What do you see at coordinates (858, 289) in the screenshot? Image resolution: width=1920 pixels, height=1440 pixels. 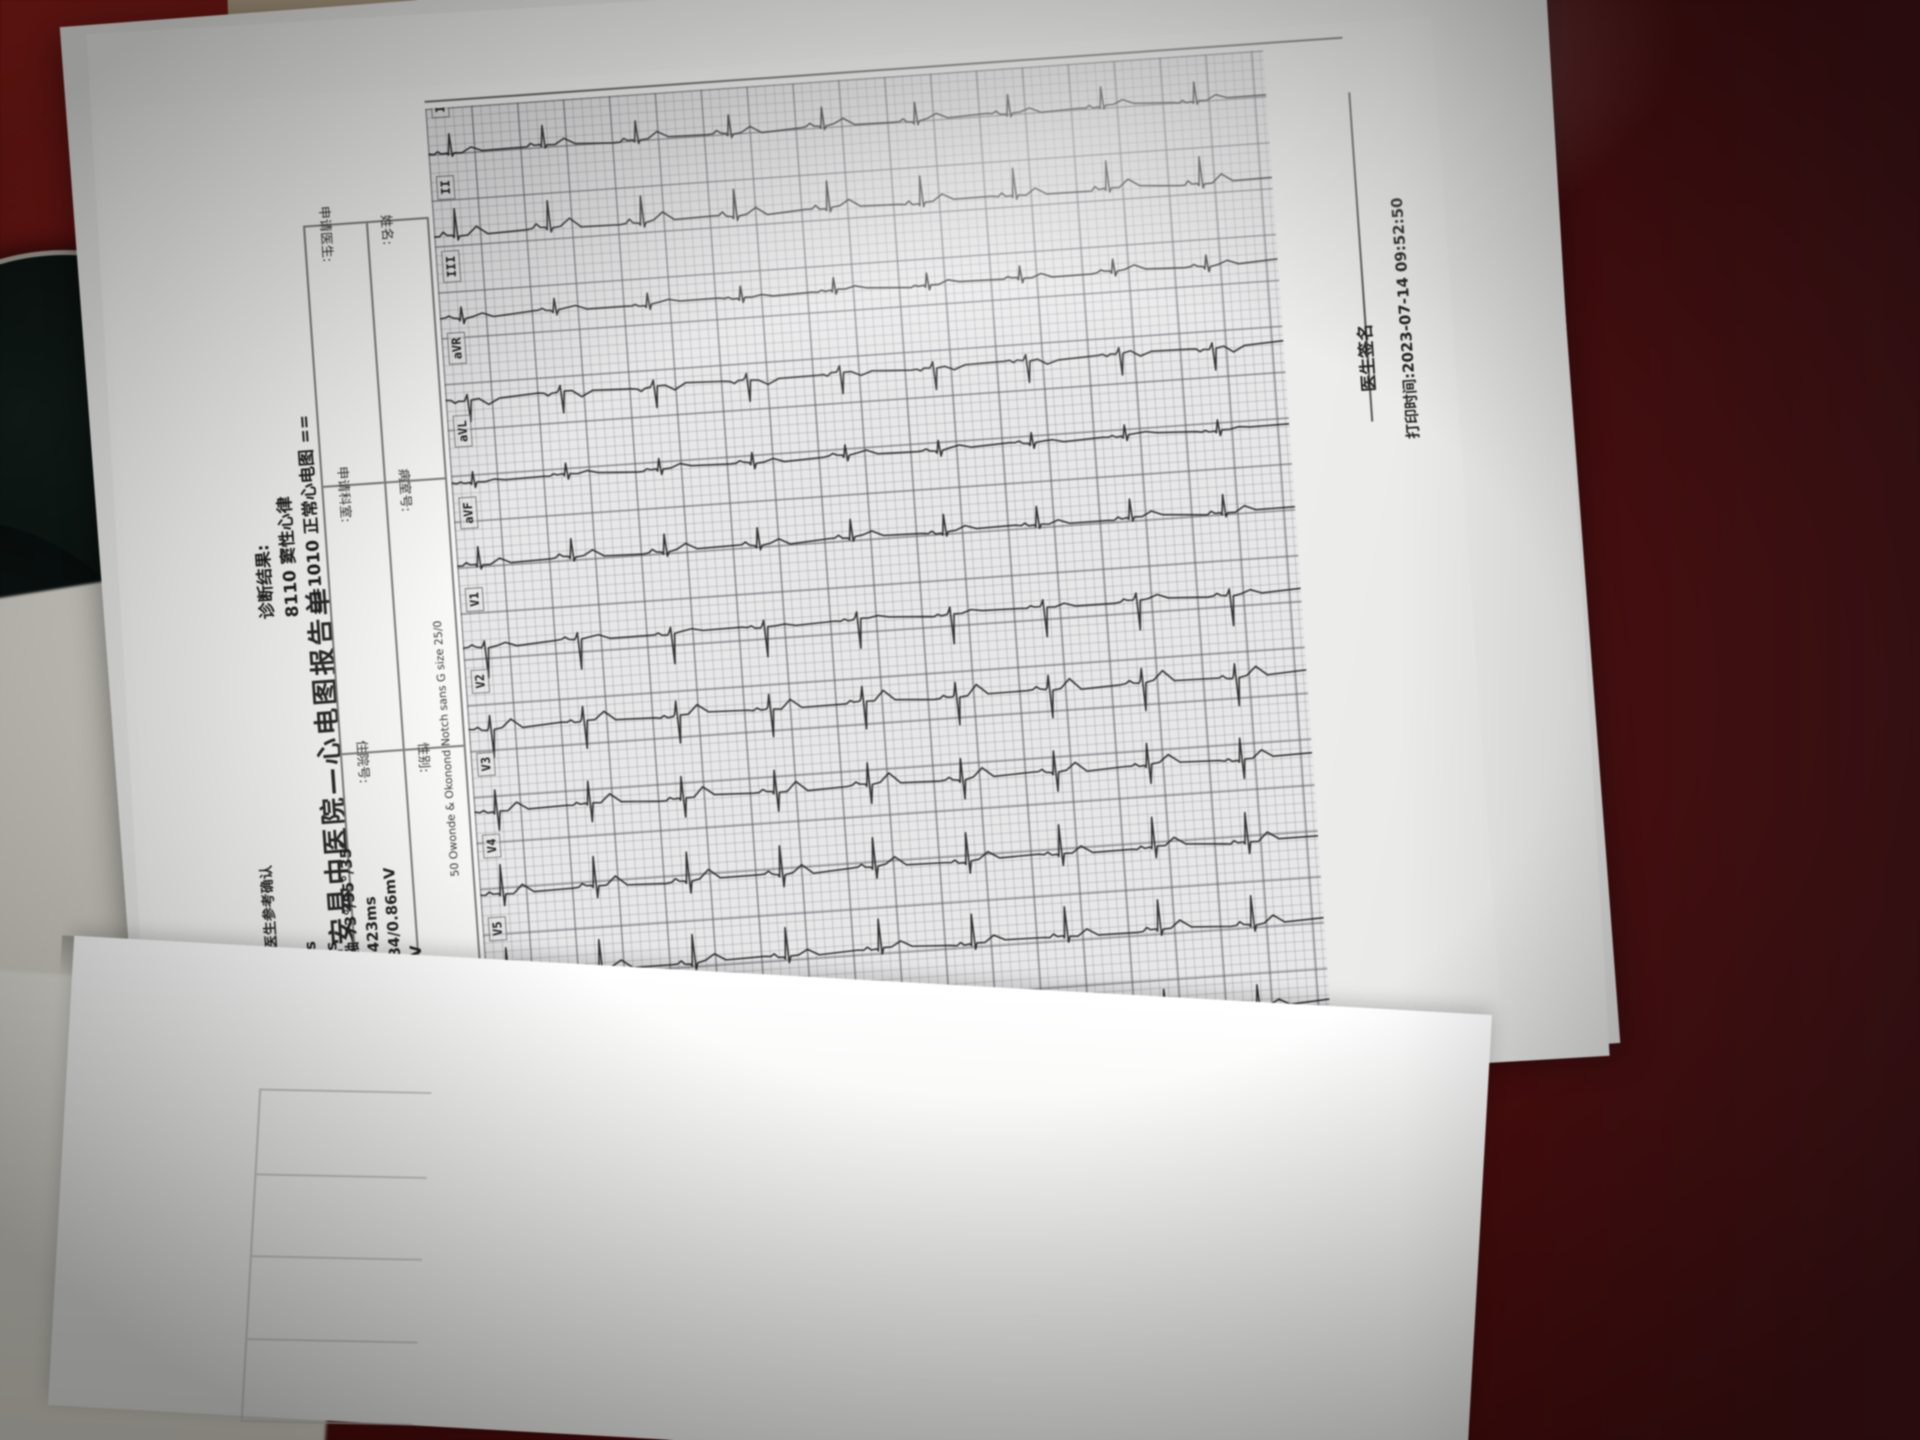 I see `ecg-trace-iii` at bounding box center [858, 289].